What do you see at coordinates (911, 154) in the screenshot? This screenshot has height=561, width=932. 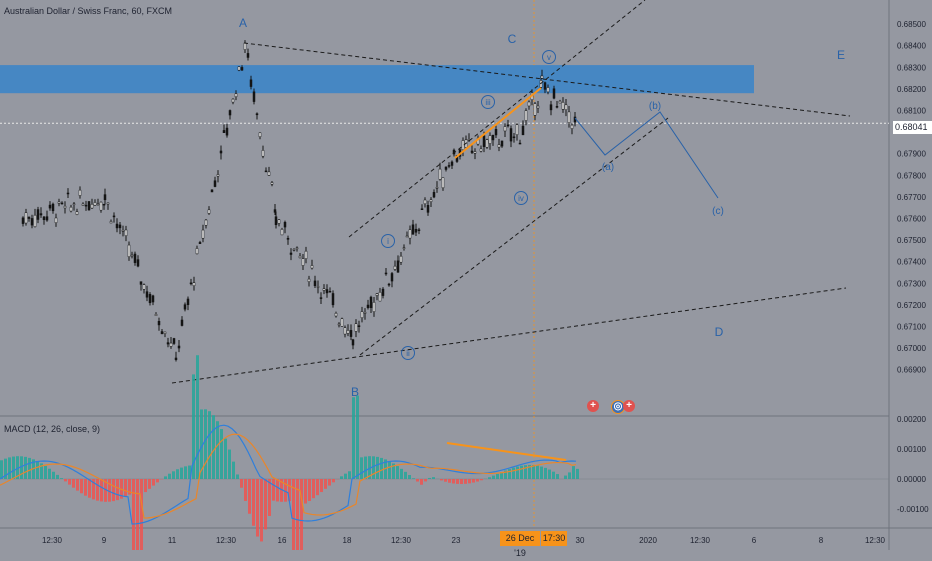 I see `price-tick-label: 0.67900` at bounding box center [911, 154].